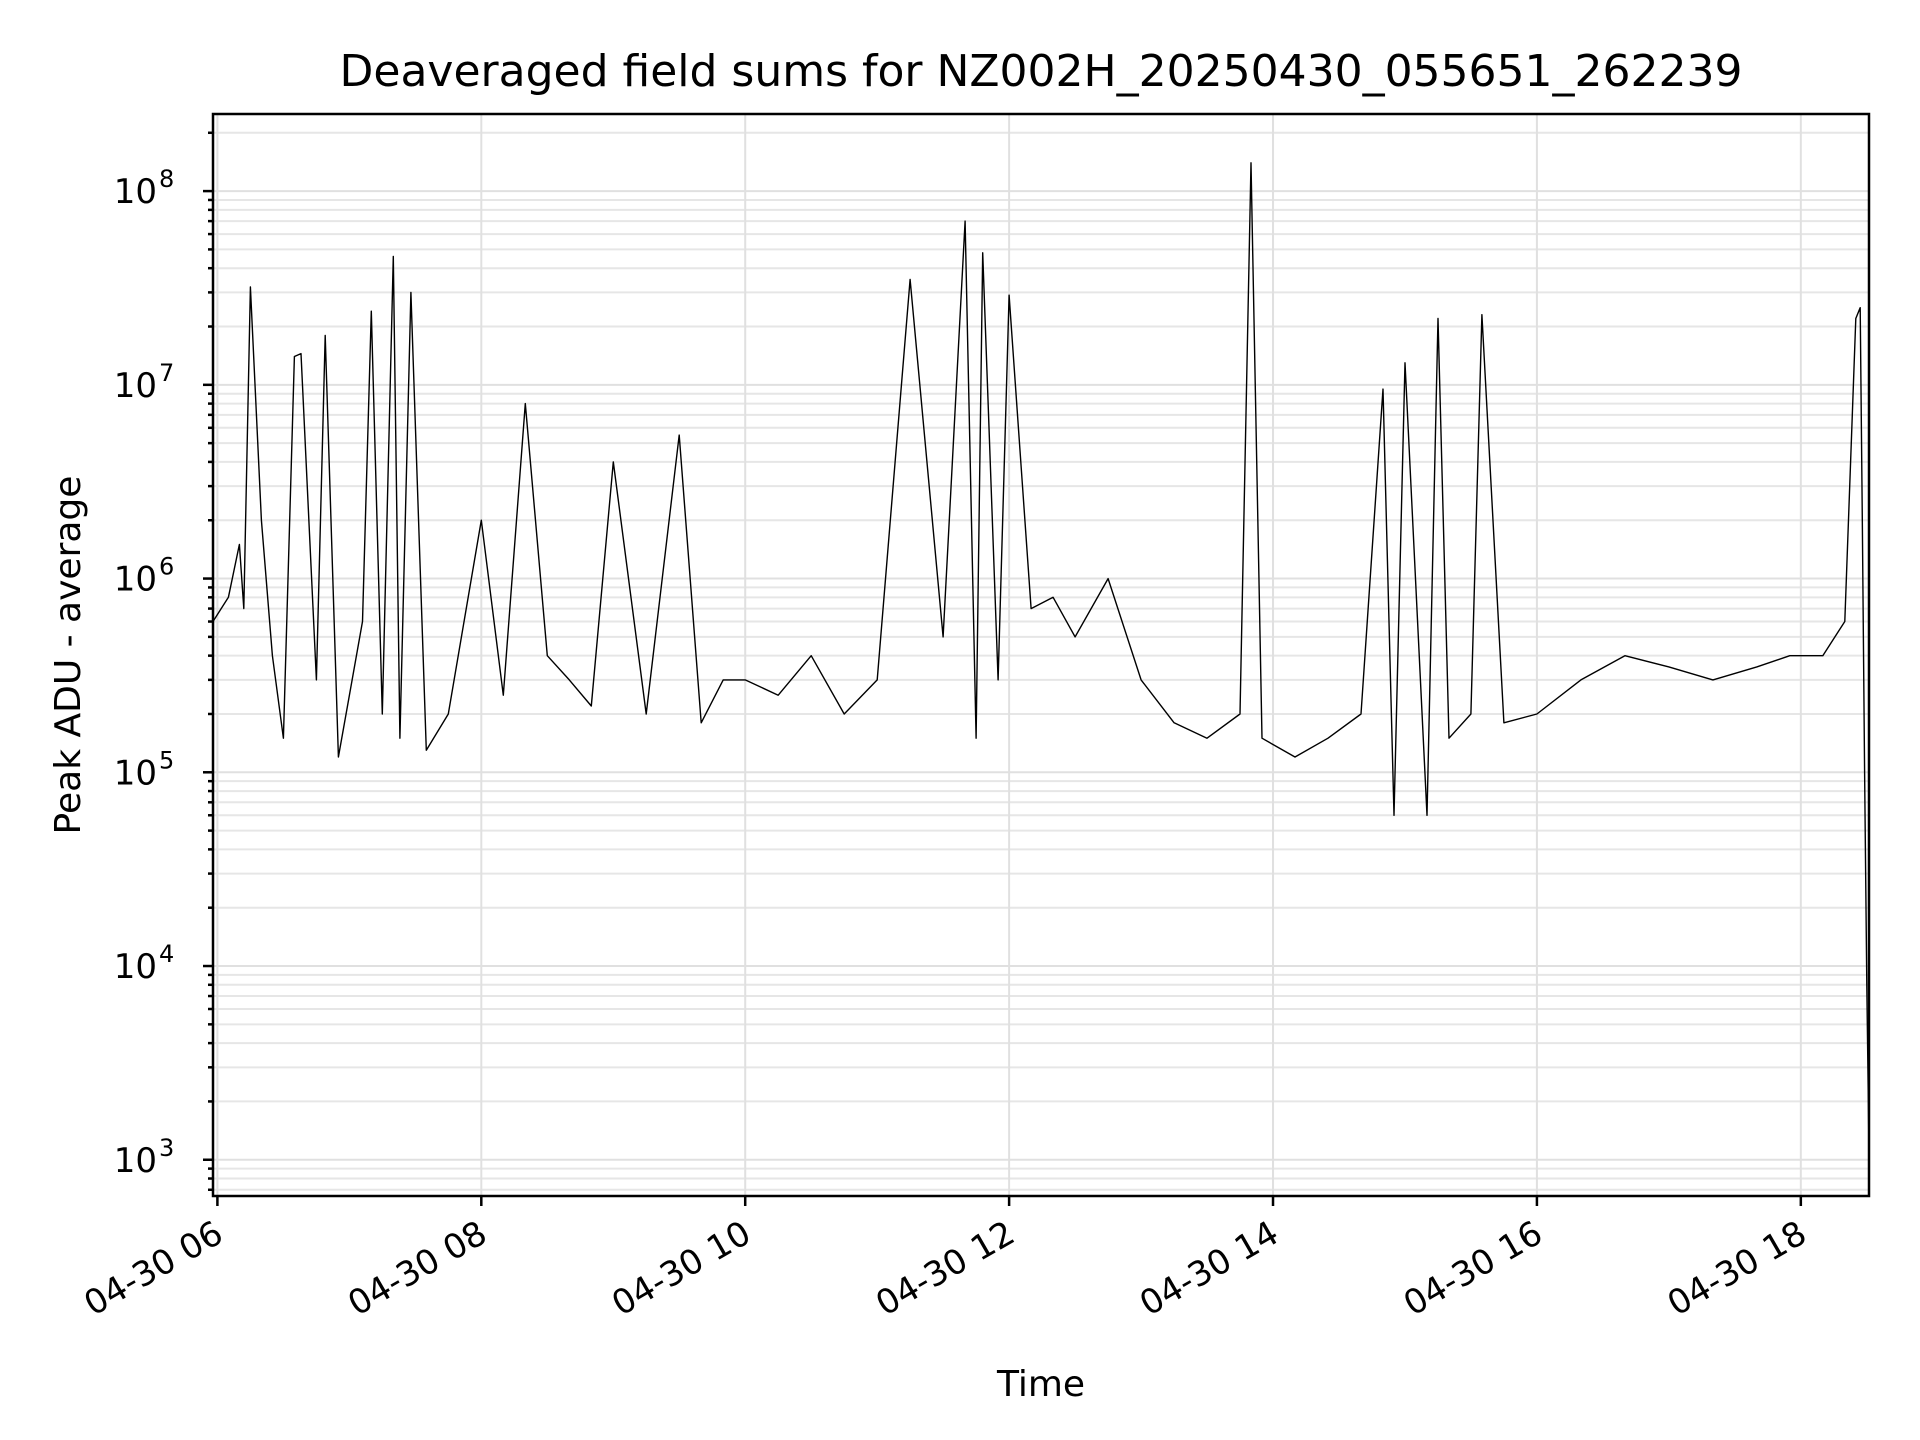  I want to click on y-tick-exponent: 6, so click(166, 567).